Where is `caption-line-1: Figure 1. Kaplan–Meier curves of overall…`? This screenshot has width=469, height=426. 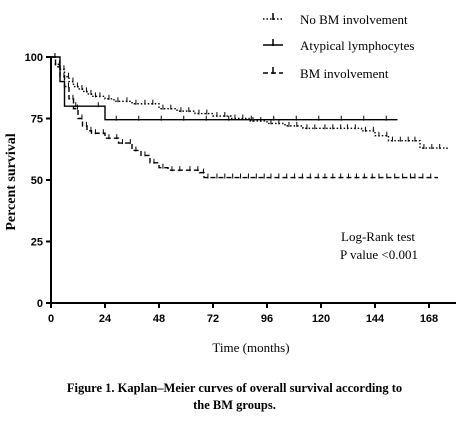
caption-line-1: Figure 1. Kaplan–Meier curves of overall… is located at coordinates (234, 388).